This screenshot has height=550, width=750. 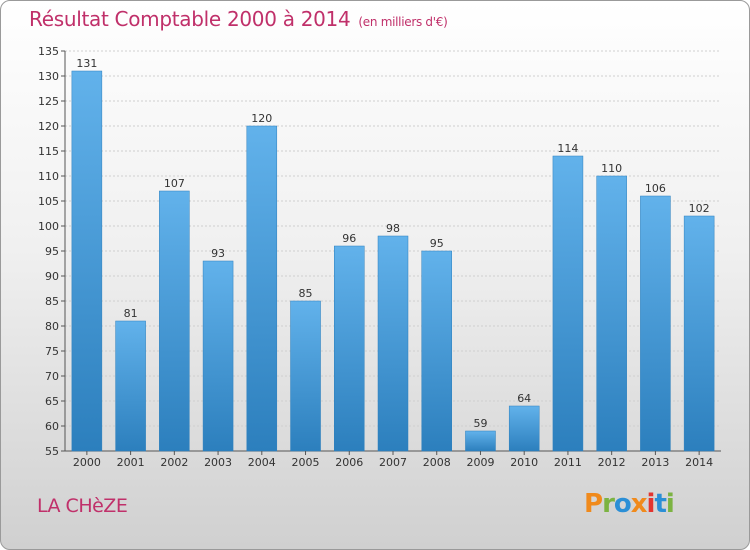 I want to click on x-tick-label: 2007, so click(x=393, y=462).